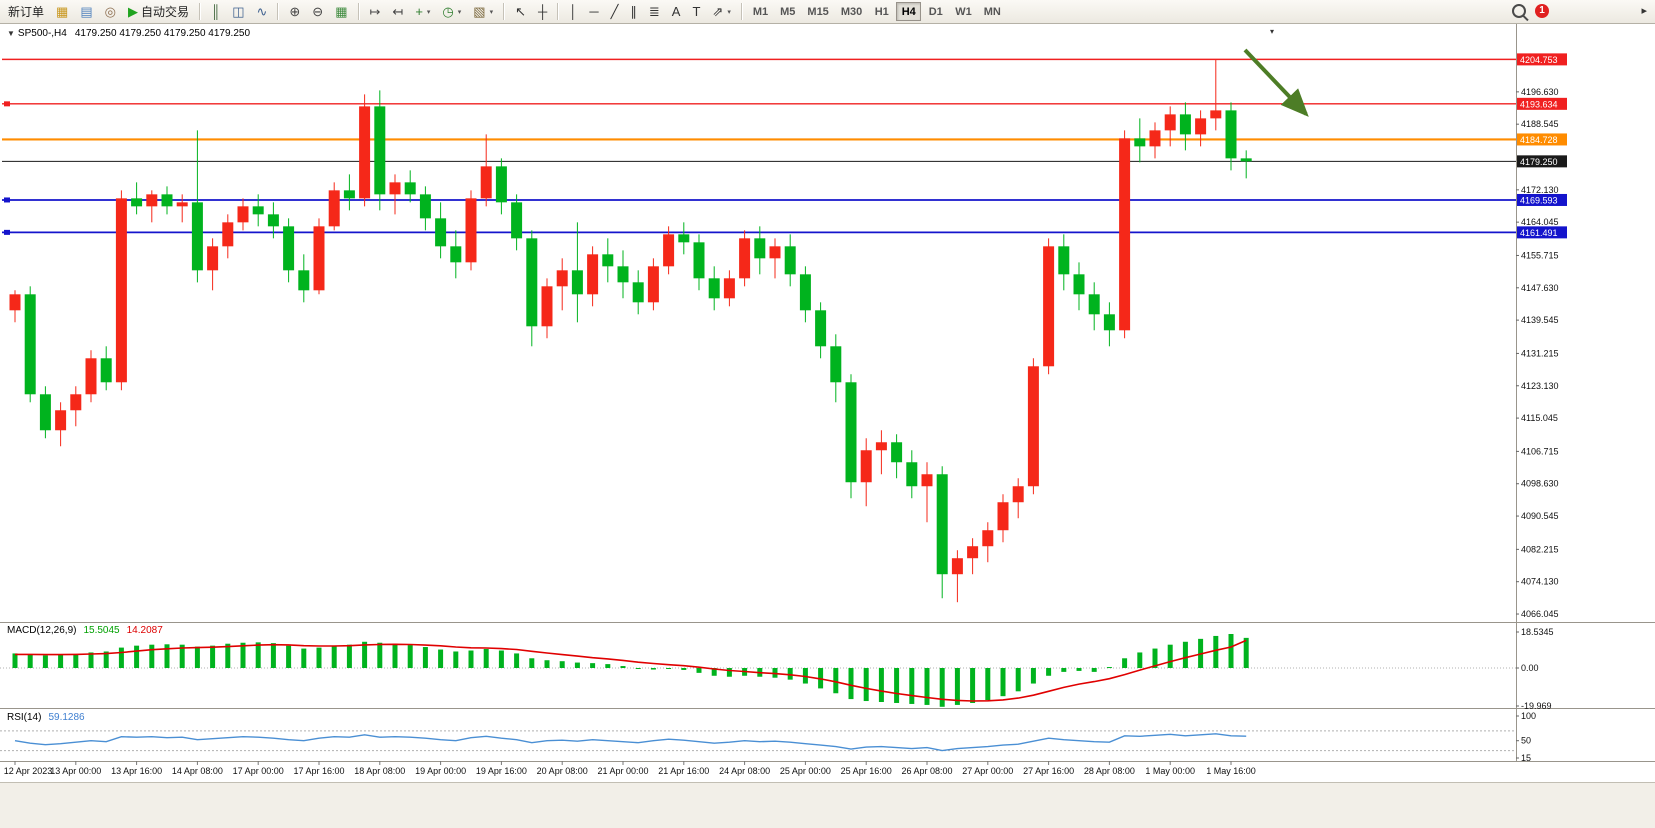  What do you see at coordinates (1540, 92) in the screenshot?
I see `axis-label: 4196.630` at bounding box center [1540, 92].